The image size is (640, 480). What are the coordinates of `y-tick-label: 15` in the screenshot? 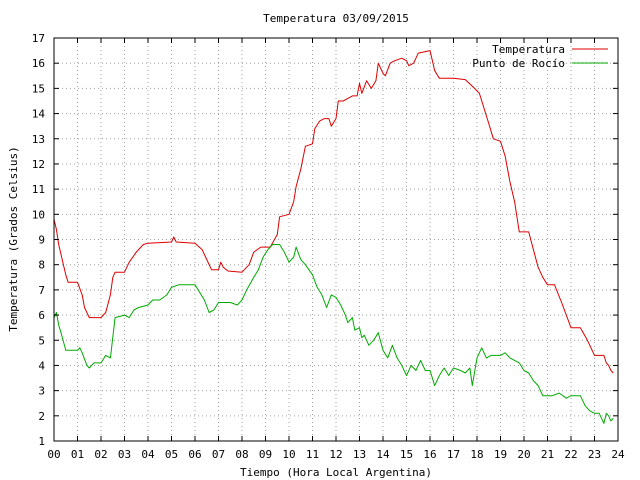 It's located at (38, 88).